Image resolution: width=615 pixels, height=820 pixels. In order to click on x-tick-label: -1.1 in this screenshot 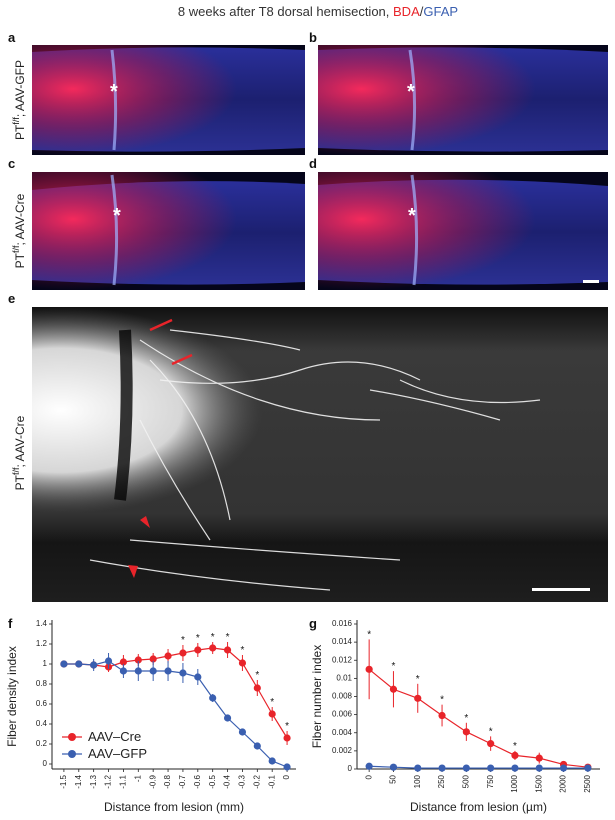, I will do `click(123, 781)`.